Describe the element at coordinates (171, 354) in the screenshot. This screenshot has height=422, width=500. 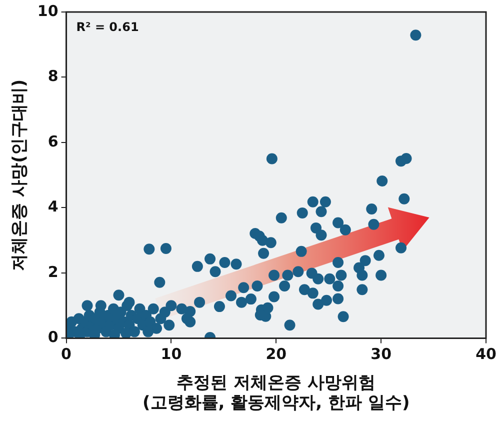
I see `x-tick-label: 10` at that location.